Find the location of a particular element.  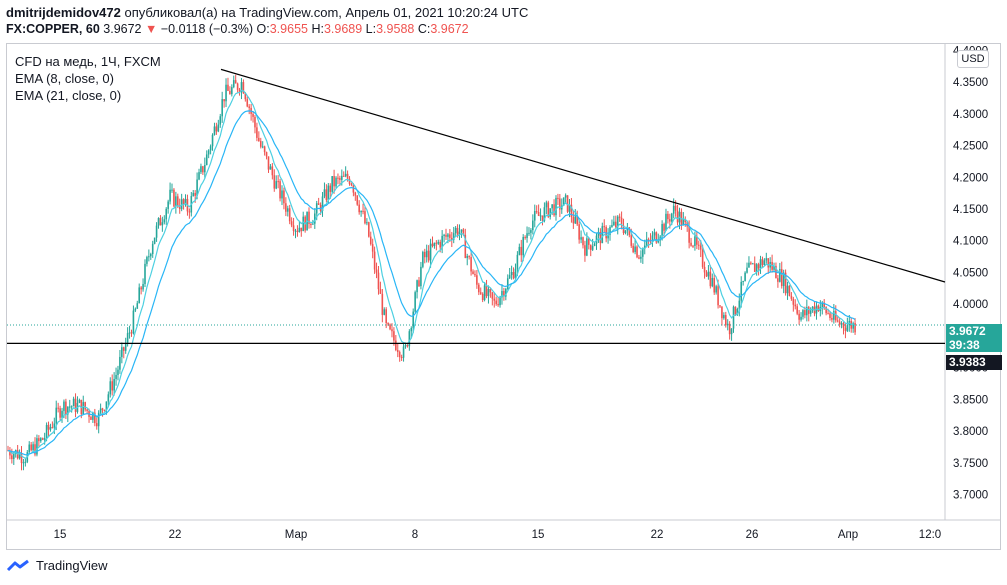

x-tick-label: Апр is located at coordinates (848, 535).